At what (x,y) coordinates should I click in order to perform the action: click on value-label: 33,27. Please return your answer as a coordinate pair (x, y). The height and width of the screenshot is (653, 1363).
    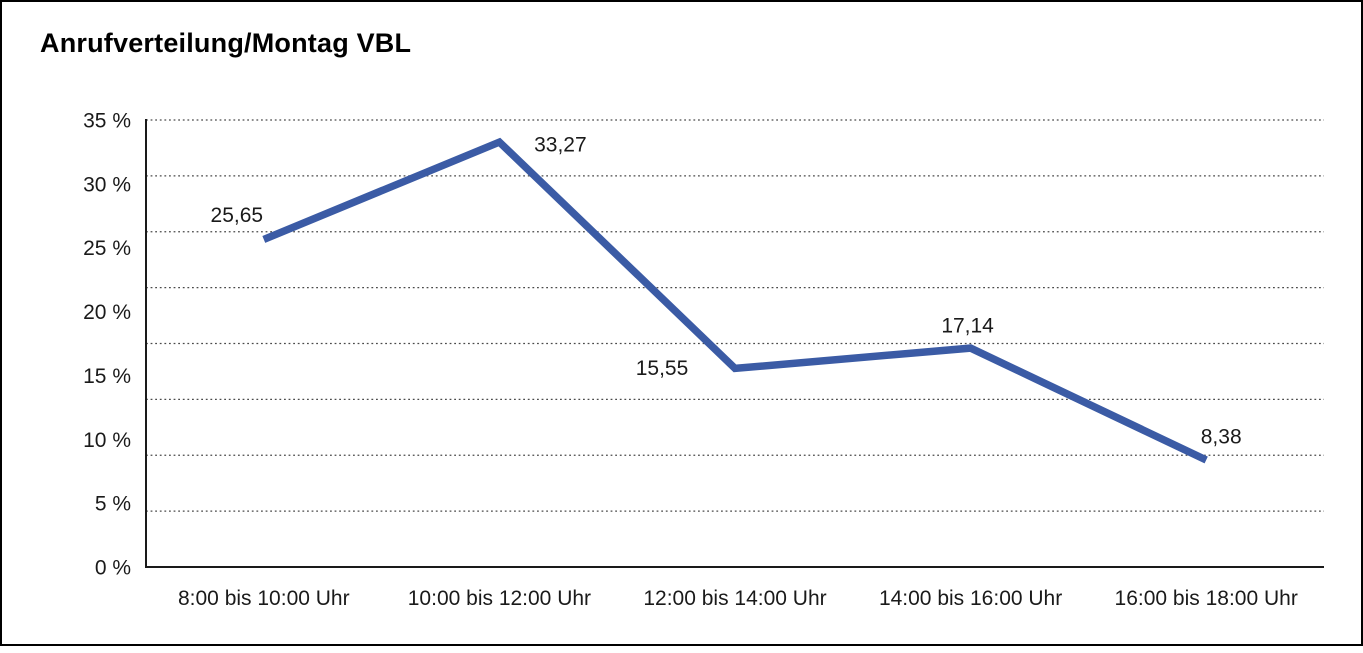
    Looking at the image, I should click on (560, 145).